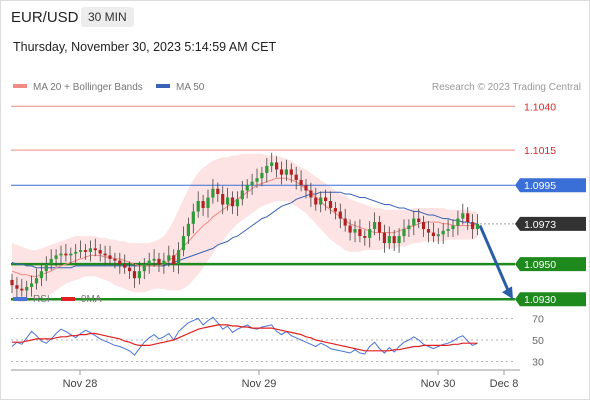 The height and width of the screenshot is (400, 590). I want to click on level-label-1.1040: 1.1040, so click(540, 107).